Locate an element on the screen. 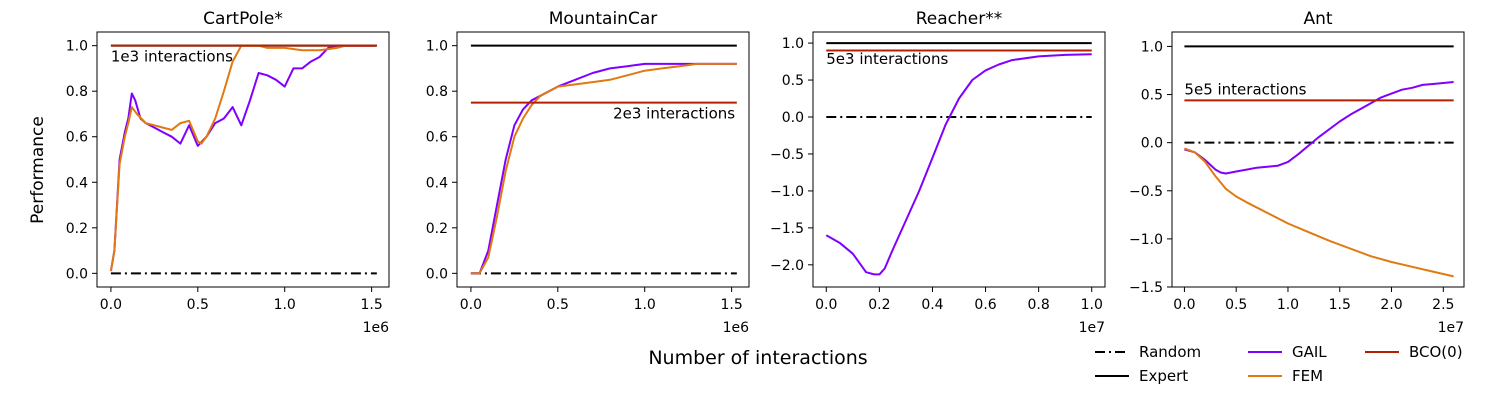  x-tick-label: 2.0 is located at coordinates (1391, 305).